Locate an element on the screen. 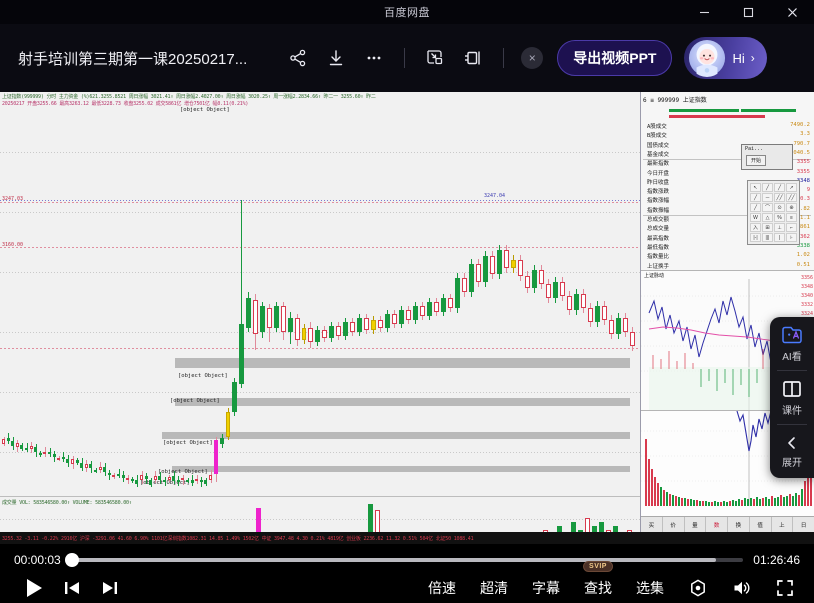 This screenshot has width=814, height=603. previous-icon is located at coordinates (72, 588).